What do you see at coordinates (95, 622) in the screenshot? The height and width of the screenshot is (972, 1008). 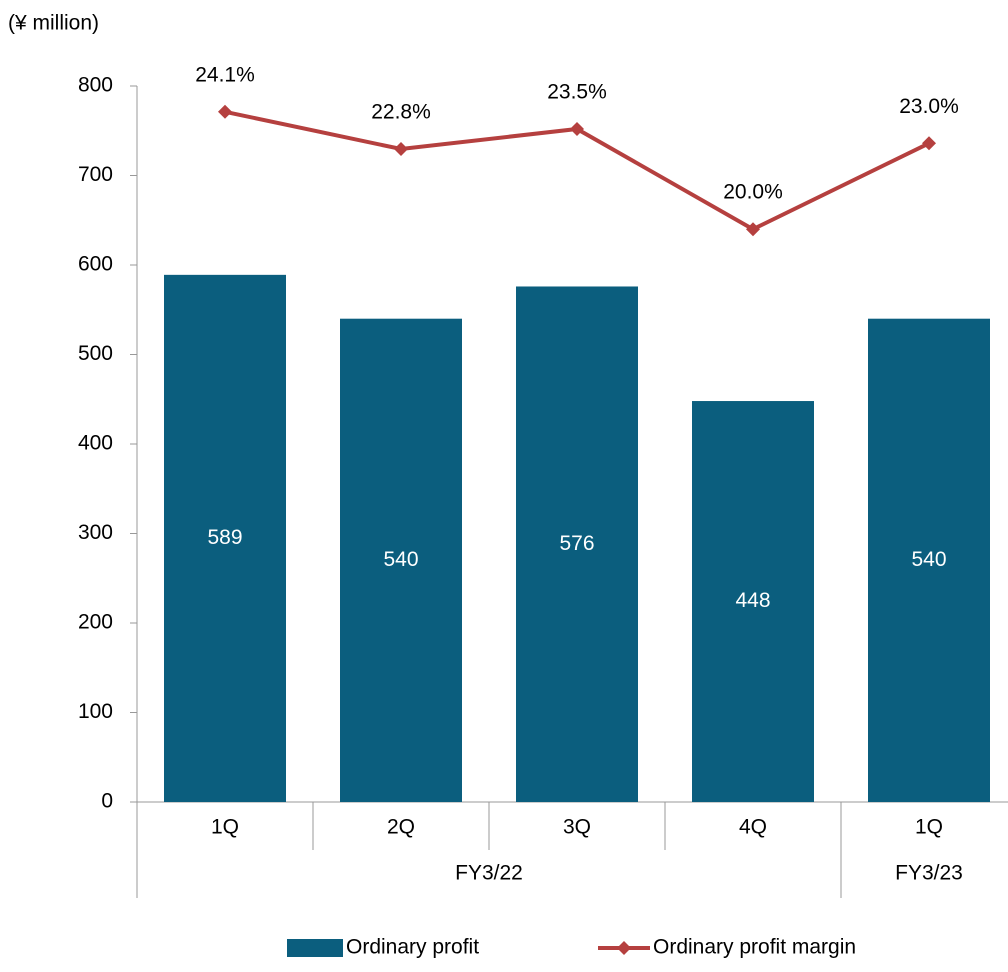 I see `y-tick-label: 200` at bounding box center [95, 622].